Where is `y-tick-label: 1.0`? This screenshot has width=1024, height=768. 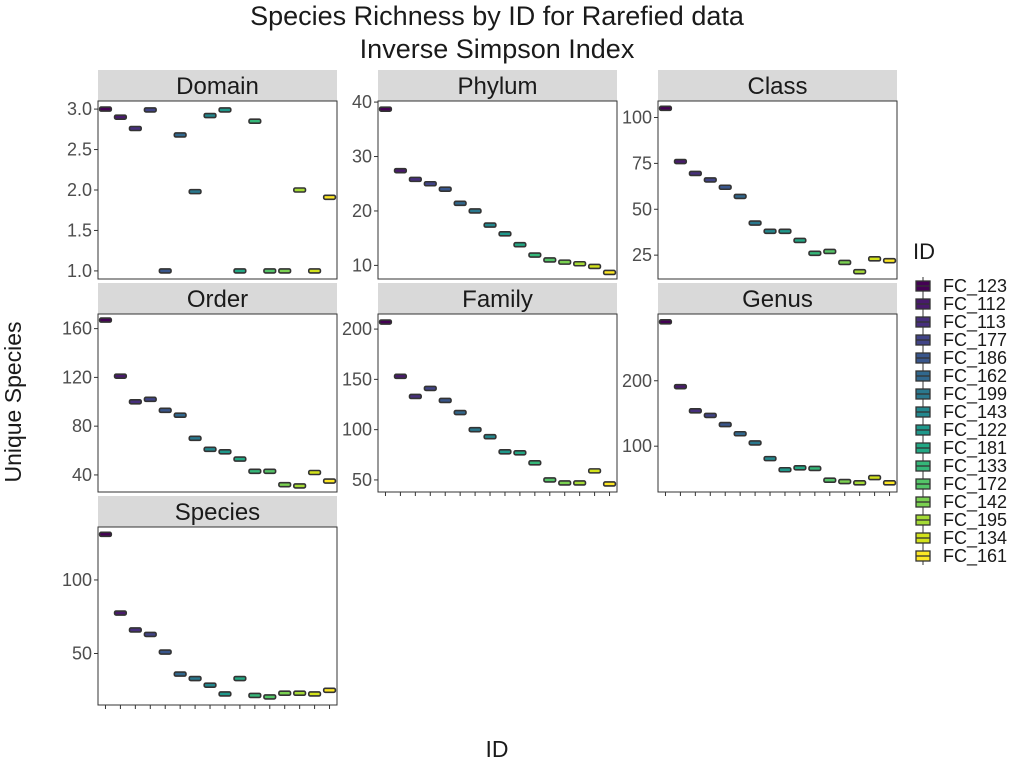
y-tick-label: 1.0 is located at coordinates (79, 271).